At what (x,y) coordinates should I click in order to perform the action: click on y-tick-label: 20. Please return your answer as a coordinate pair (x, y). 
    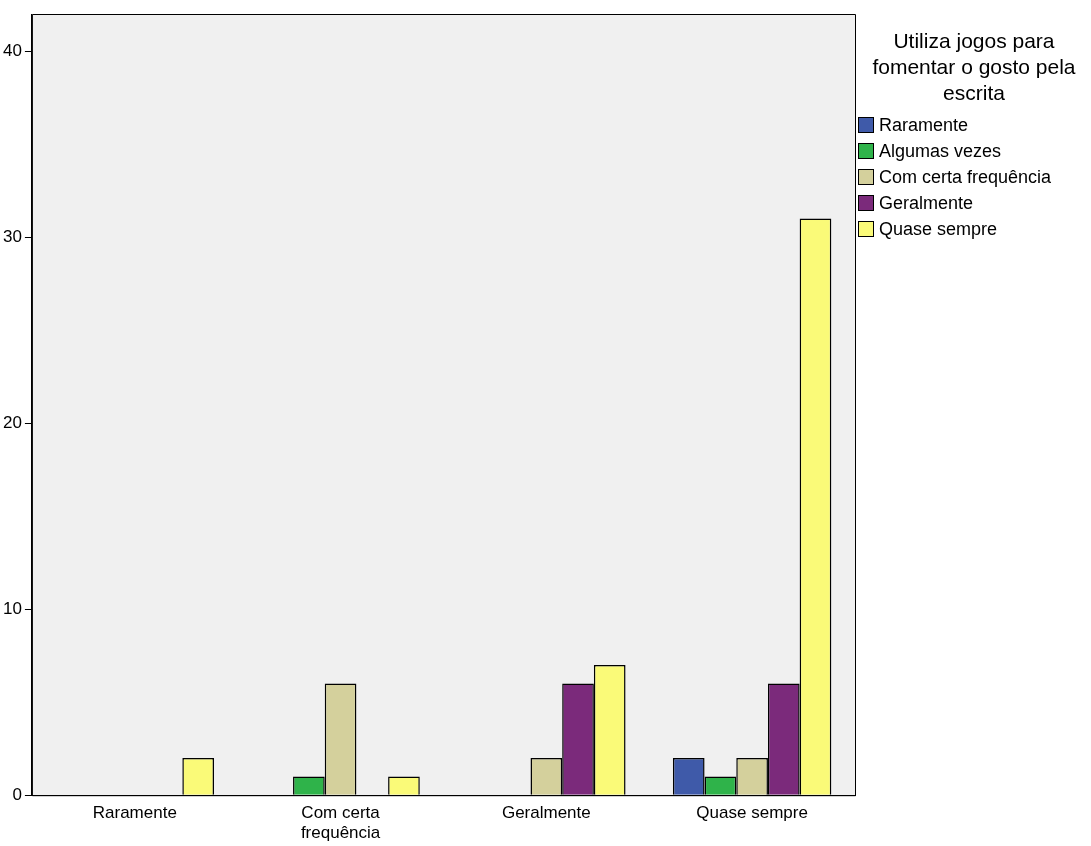
    Looking at the image, I should click on (12, 422).